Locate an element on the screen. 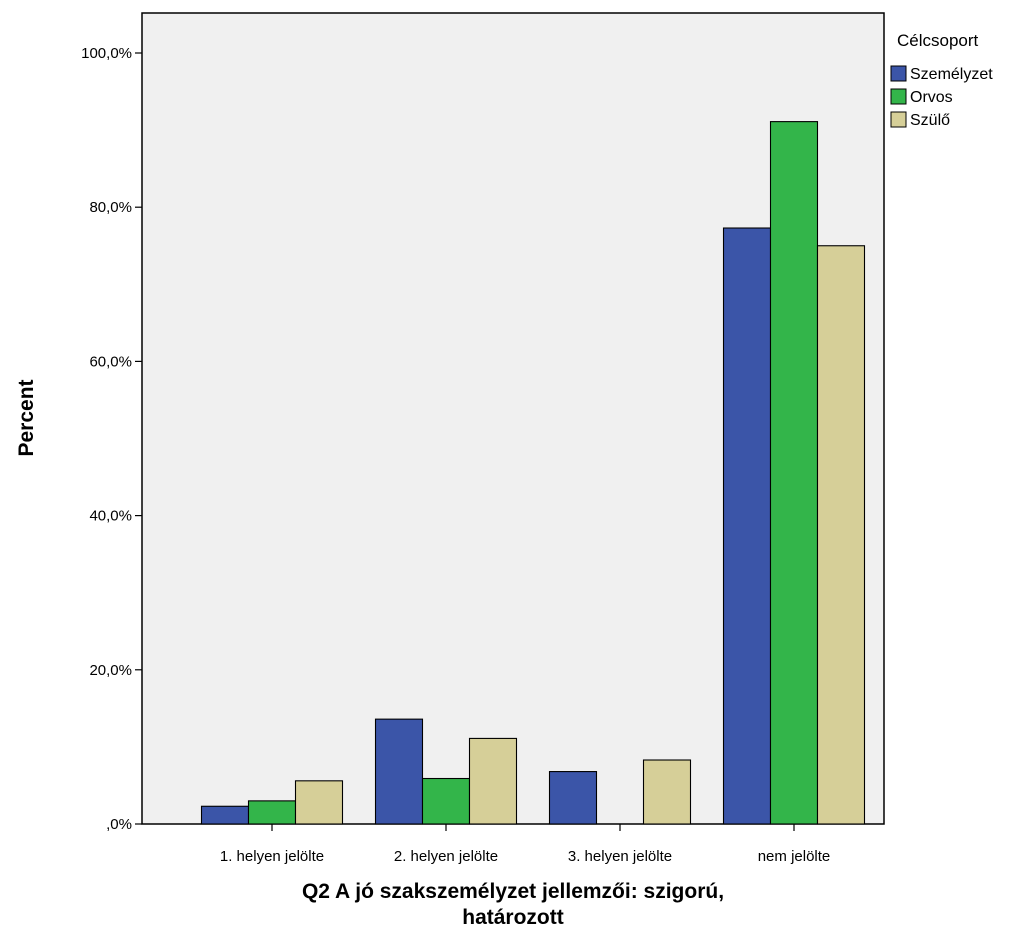 The width and height of the screenshot is (1025, 938). legend-label: Személyzet is located at coordinates (951, 74).